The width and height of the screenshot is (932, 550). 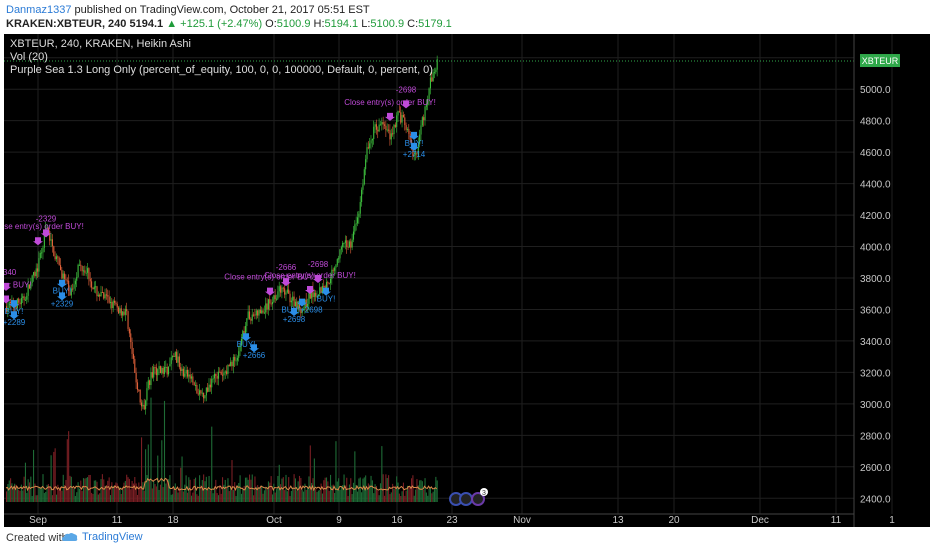 What do you see at coordinates (302, 310) in the screenshot?
I see `buy-signal-label: BUY!+2698` at bounding box center [302, 310].